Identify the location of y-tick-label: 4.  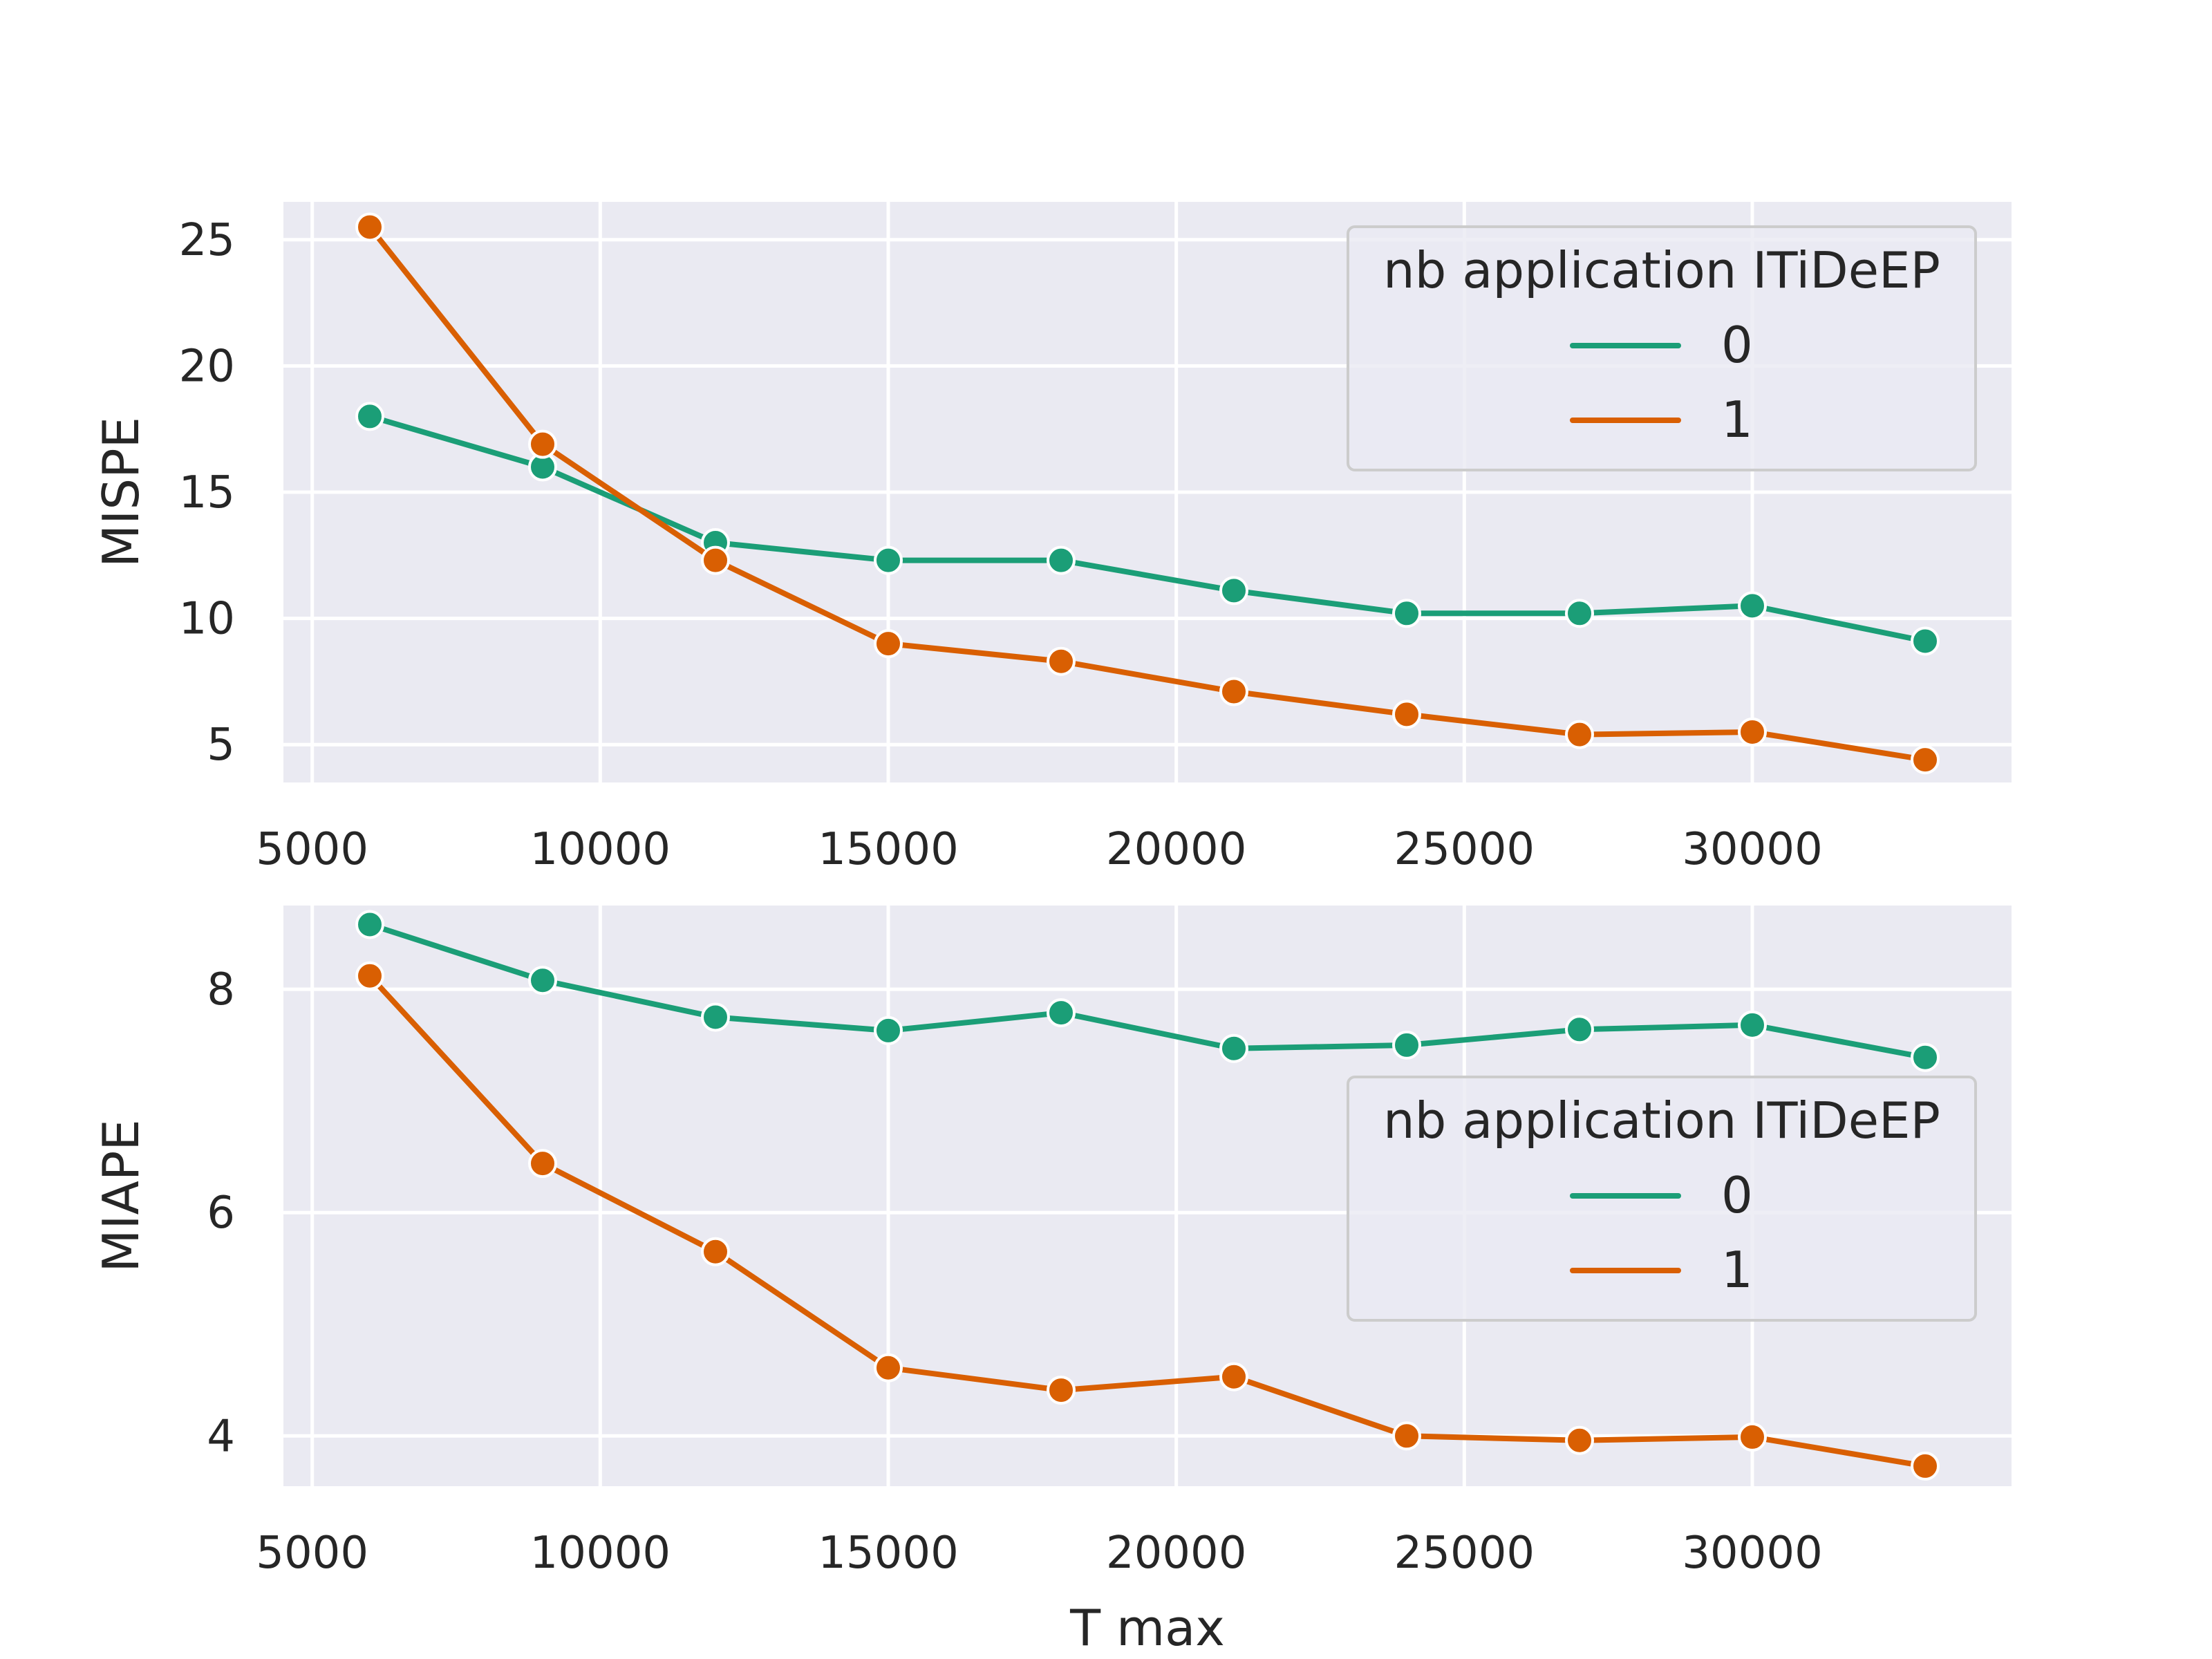
(221, 1436).